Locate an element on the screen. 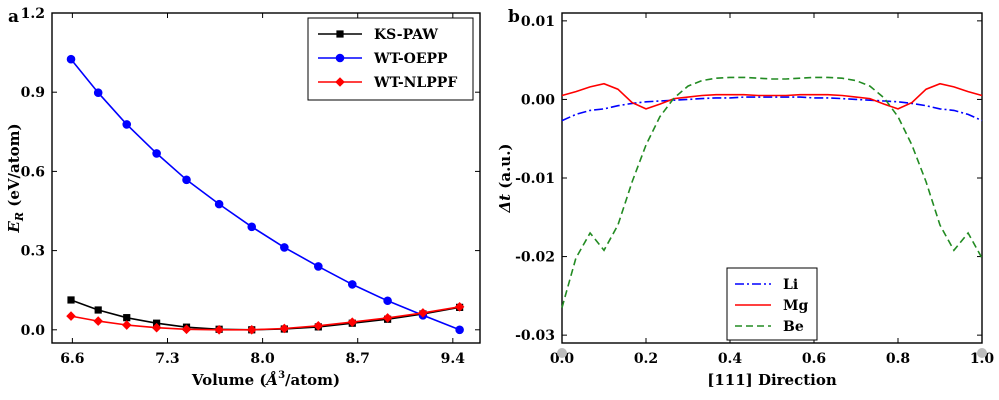 The width and height of the screenshot is (999, 400). y-tick-label: 0.0 is located at coordinates (33, 331).